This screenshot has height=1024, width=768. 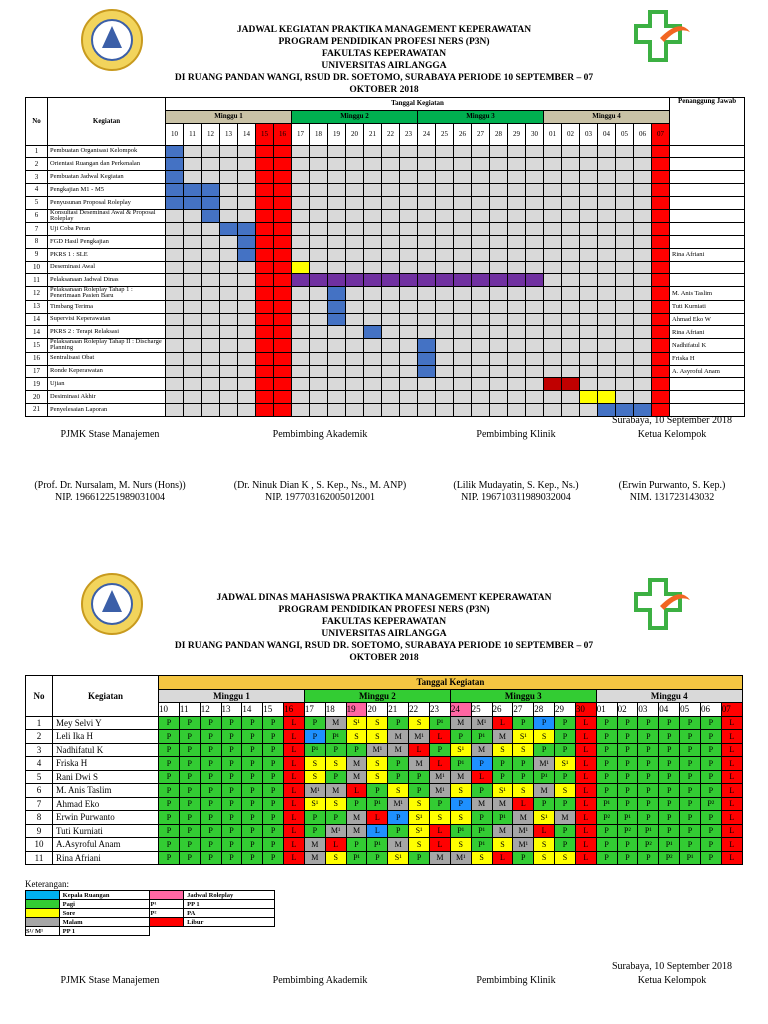 What do you see at coordinates (523, 844) in the screenshot?
I see `shift-cell: M¹` at bounding box center [523, 844].